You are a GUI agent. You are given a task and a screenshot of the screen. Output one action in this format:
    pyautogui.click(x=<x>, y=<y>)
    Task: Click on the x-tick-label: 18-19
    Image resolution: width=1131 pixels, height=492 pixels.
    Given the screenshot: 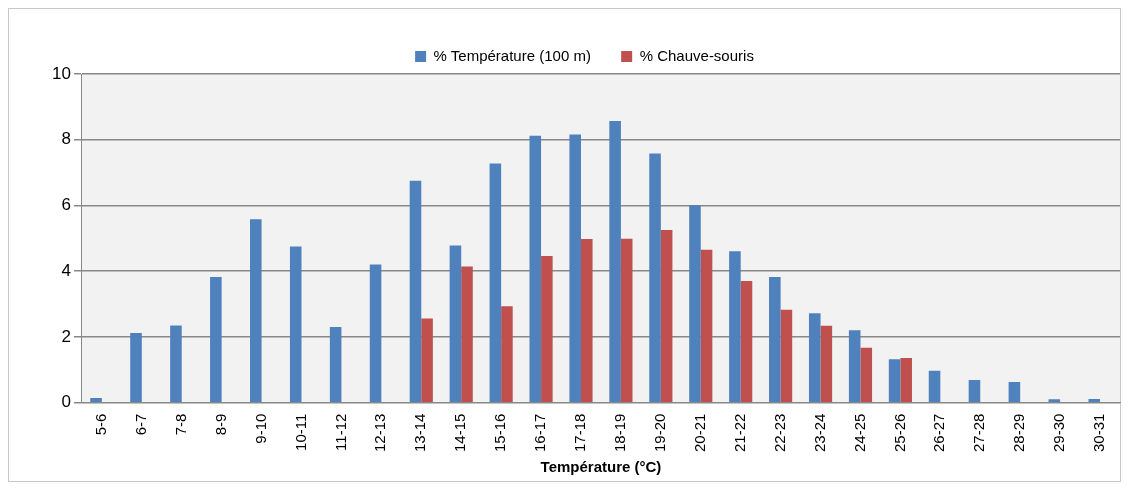 What is the action you would take?
    pyautogui.click(x=620, y=433)
    